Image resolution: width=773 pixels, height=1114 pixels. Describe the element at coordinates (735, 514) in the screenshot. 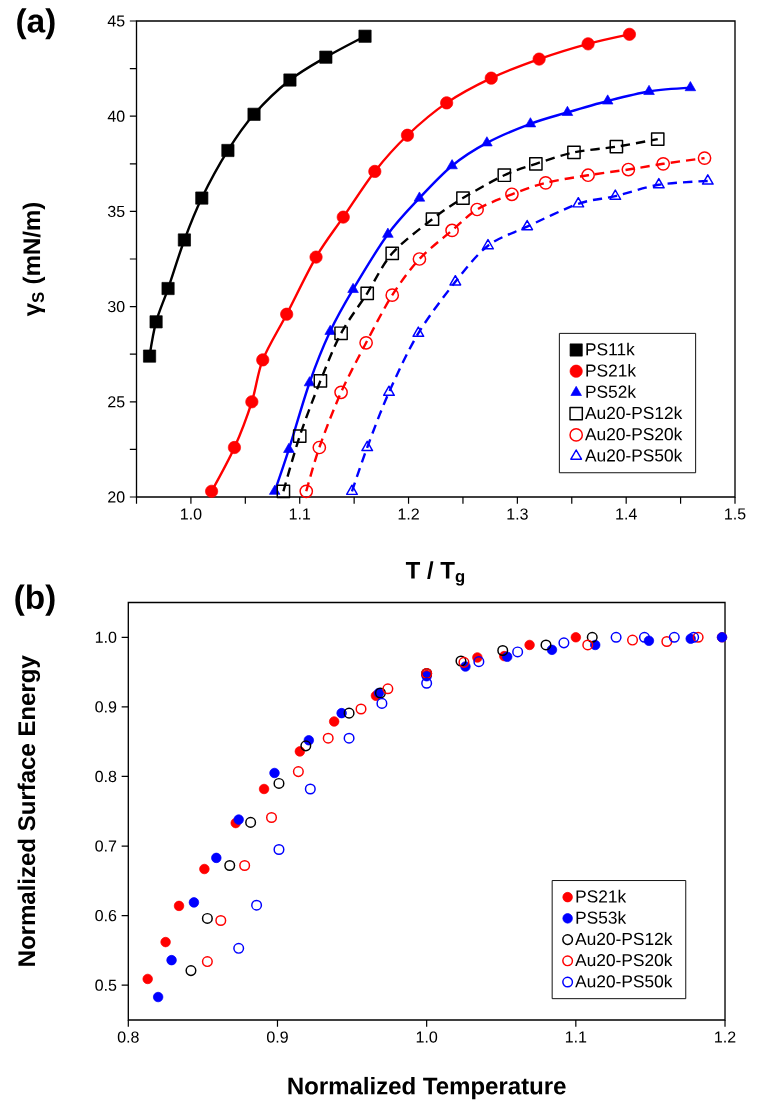

I see `x-tick-label: 1.5` at that location.